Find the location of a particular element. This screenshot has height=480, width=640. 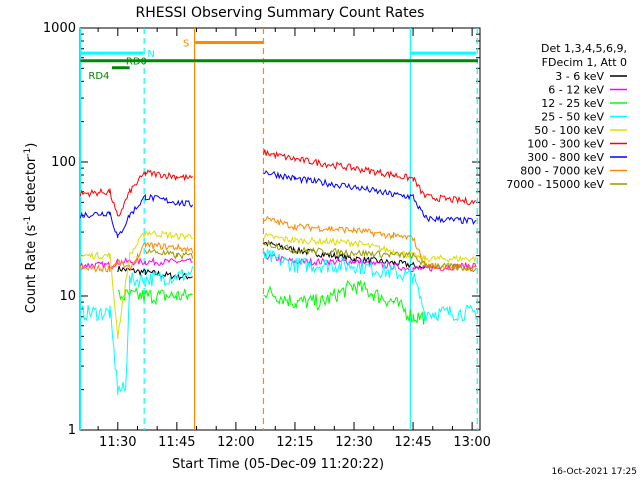

annotation-label: N is located at coordinates (150, 54).